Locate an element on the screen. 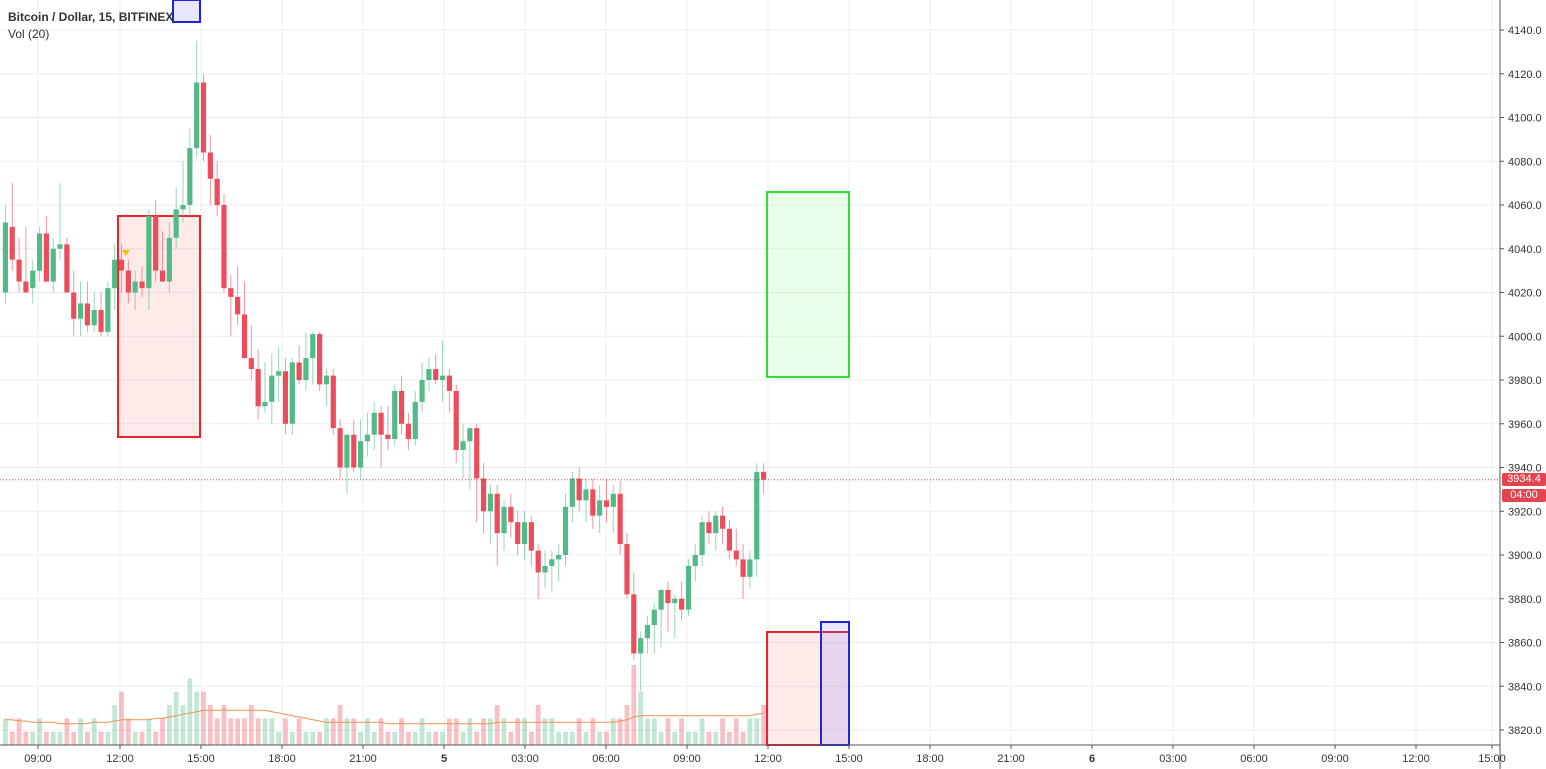  time-tick-label: 18:00 is located at coordinates (930, 759).